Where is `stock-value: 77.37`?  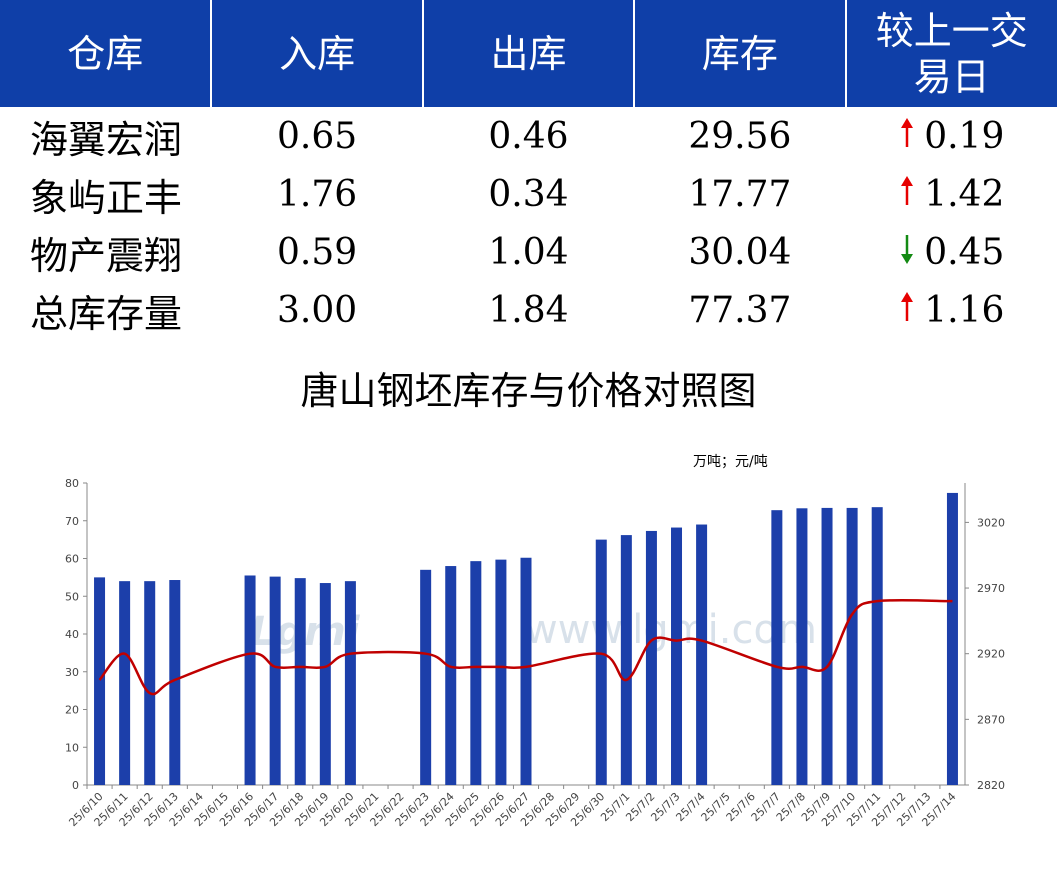 stock-value: 77.37 is located at coordinates (740, 310).